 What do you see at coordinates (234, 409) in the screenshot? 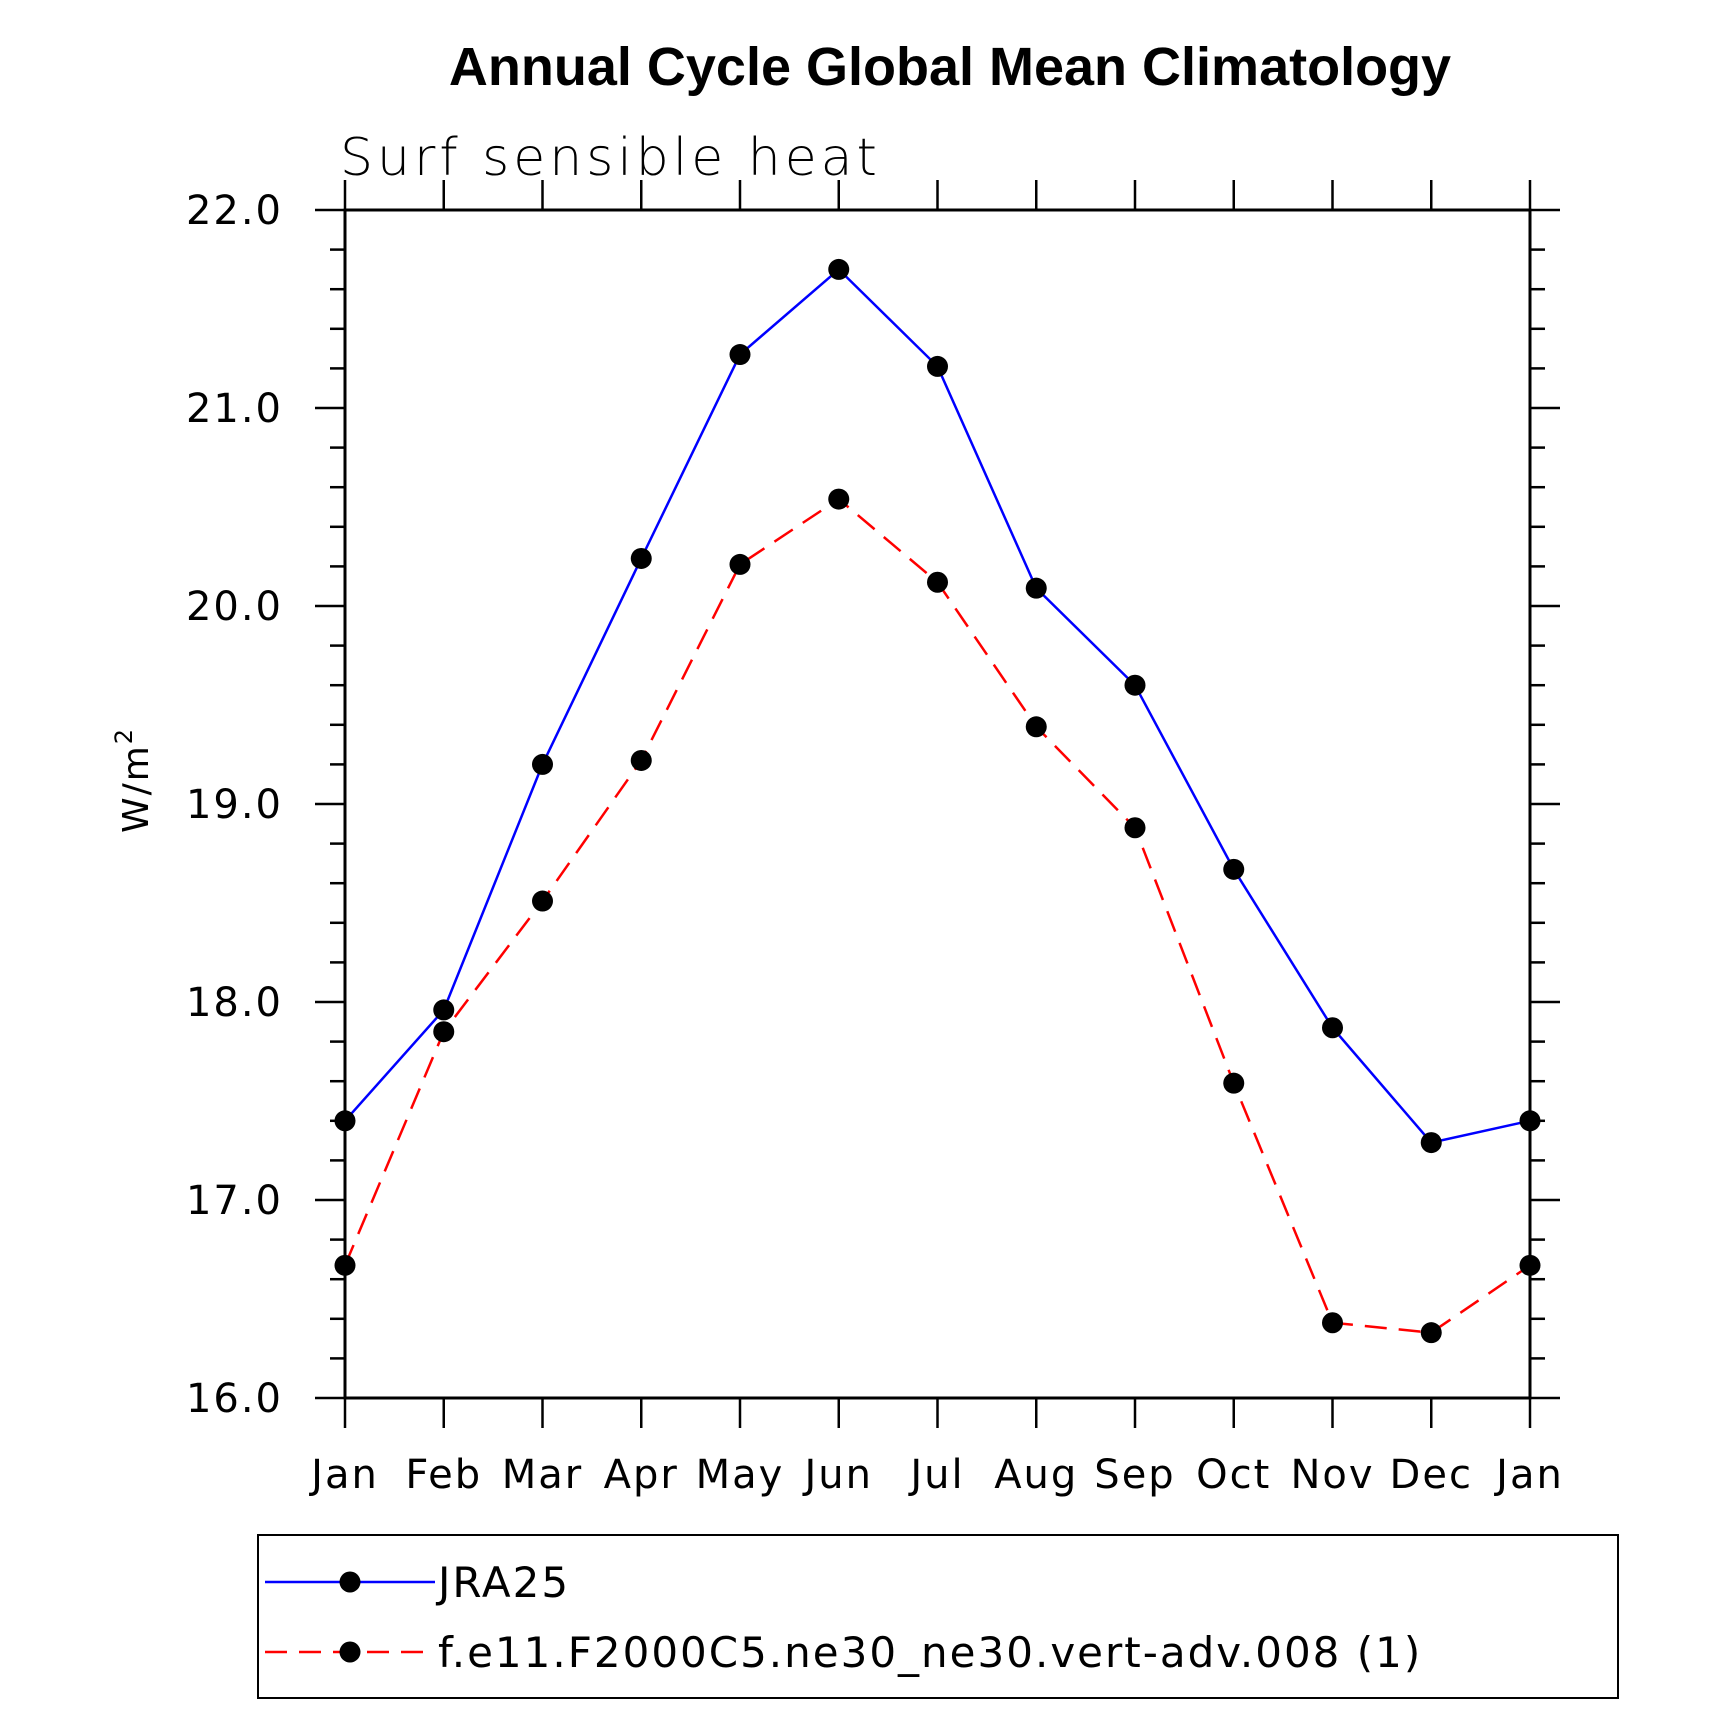
I see `y-tick-label: 21.0` at bounding box center [234, 409].